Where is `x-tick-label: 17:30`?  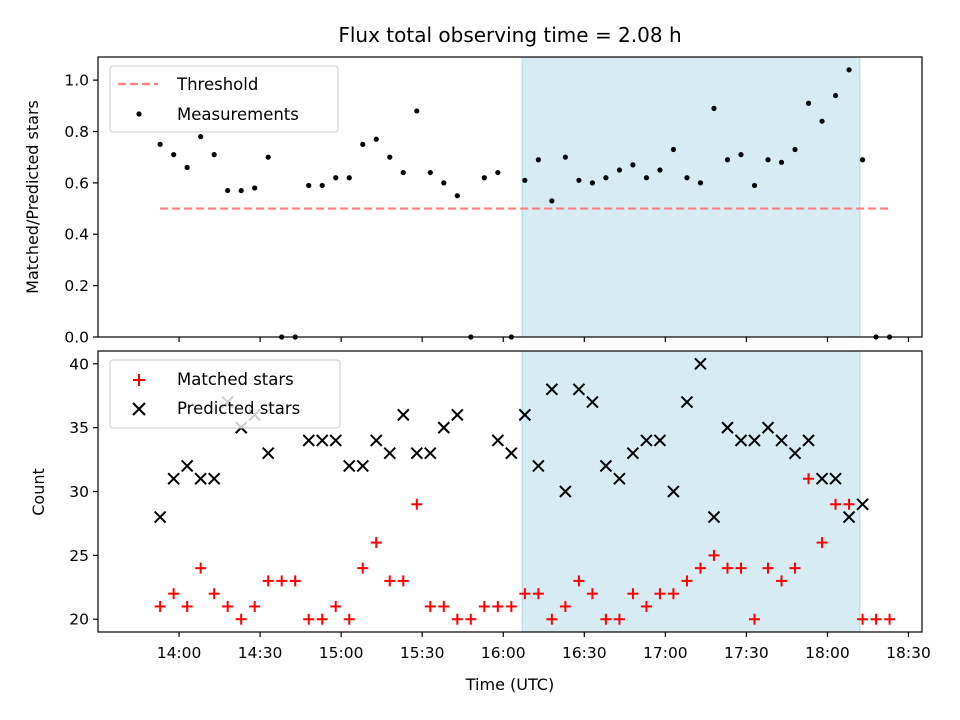
x-tick-label: 17:30 is located at coordinates (746, 653).